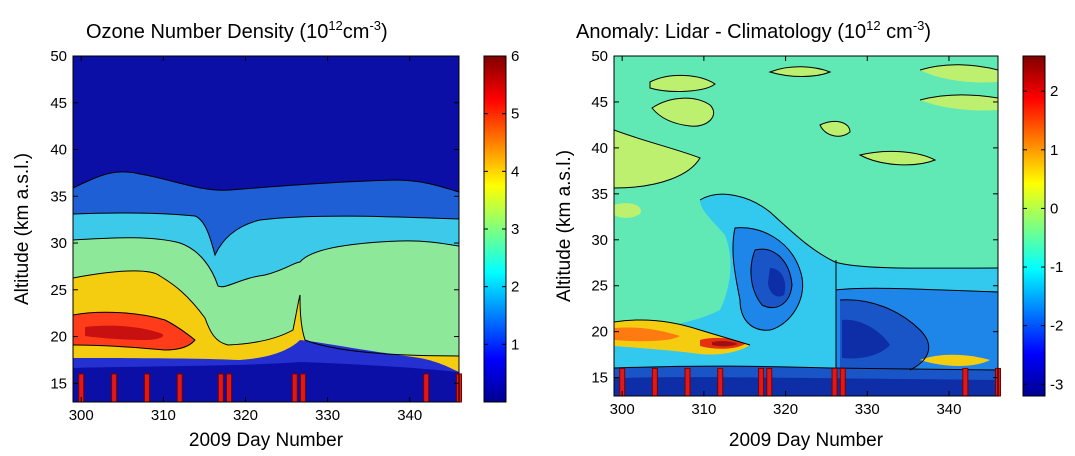  What do you see at coordinates (1056, 326) in the screenshot?
I see `colorbar-tick-label: -2` at bounding box center [1056, 326].